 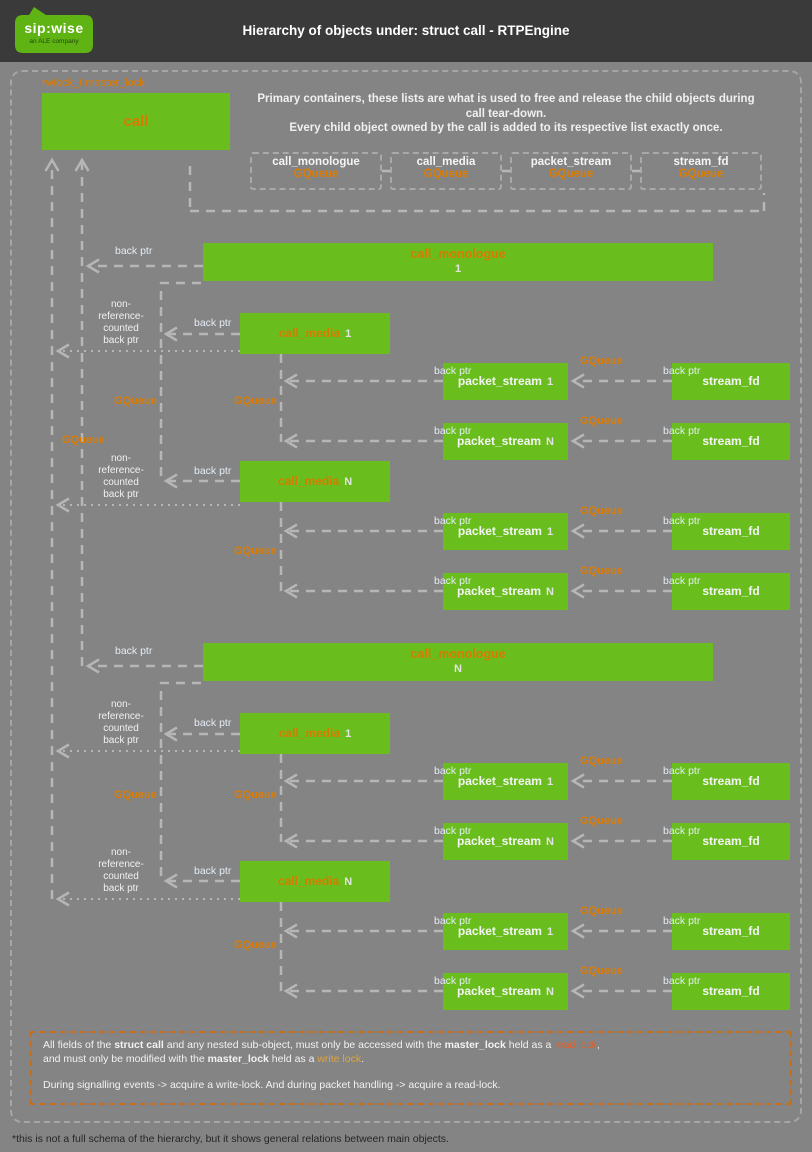 I want to click on logo-bubble-icon, so click(x=54, y=30).